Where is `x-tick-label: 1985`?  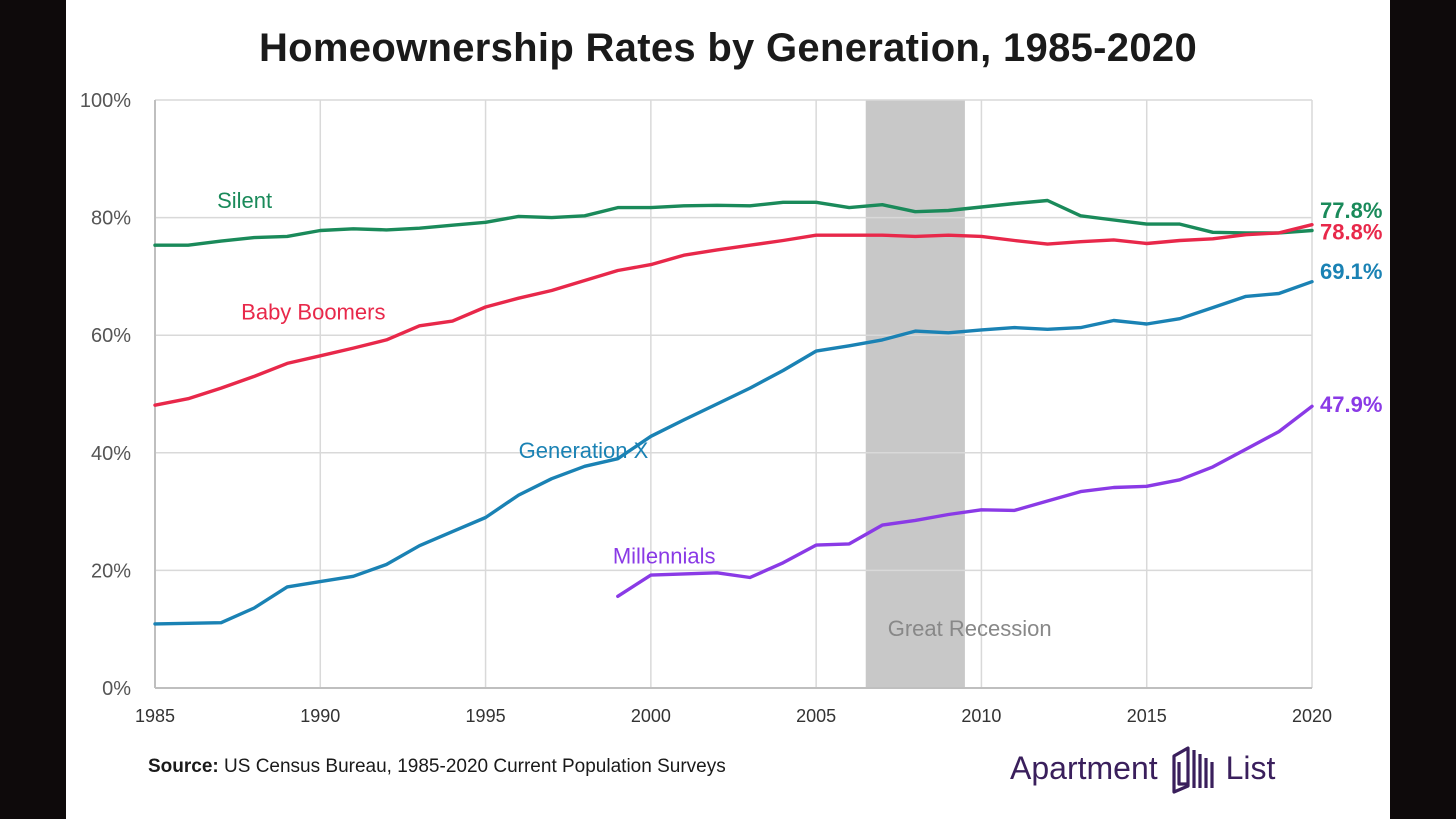 x-tick-label: 1985 is located at coordinates (155, 716).